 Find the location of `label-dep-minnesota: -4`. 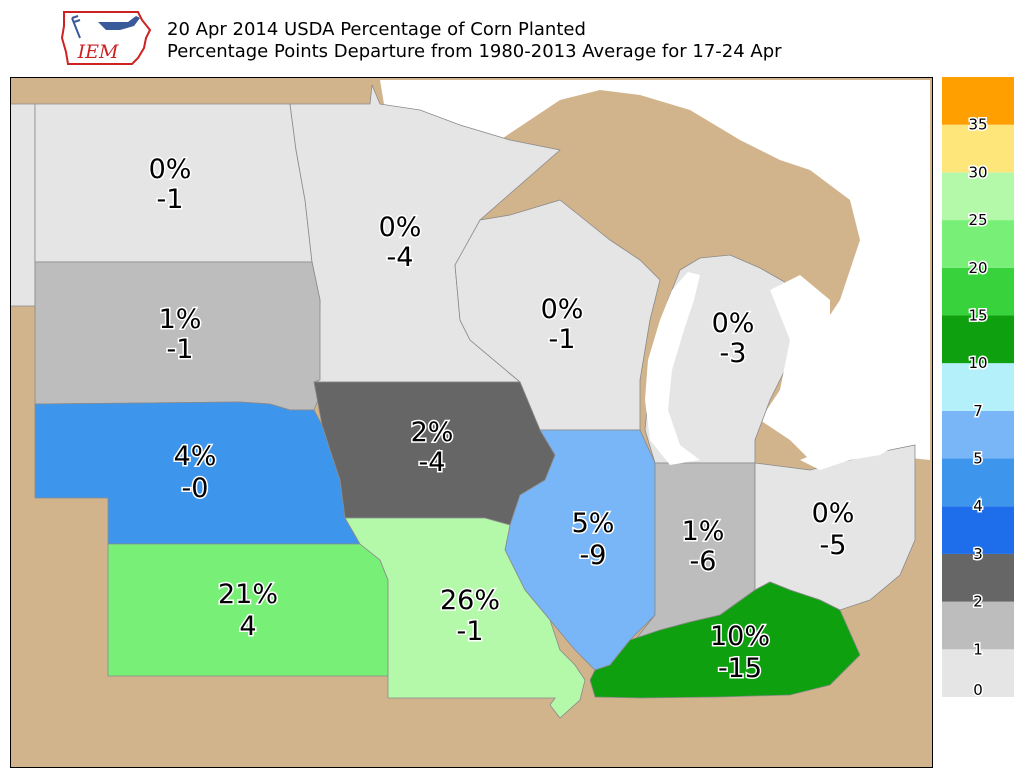

label-dep-minnesota: -4 is located at coordinates (400, 257).